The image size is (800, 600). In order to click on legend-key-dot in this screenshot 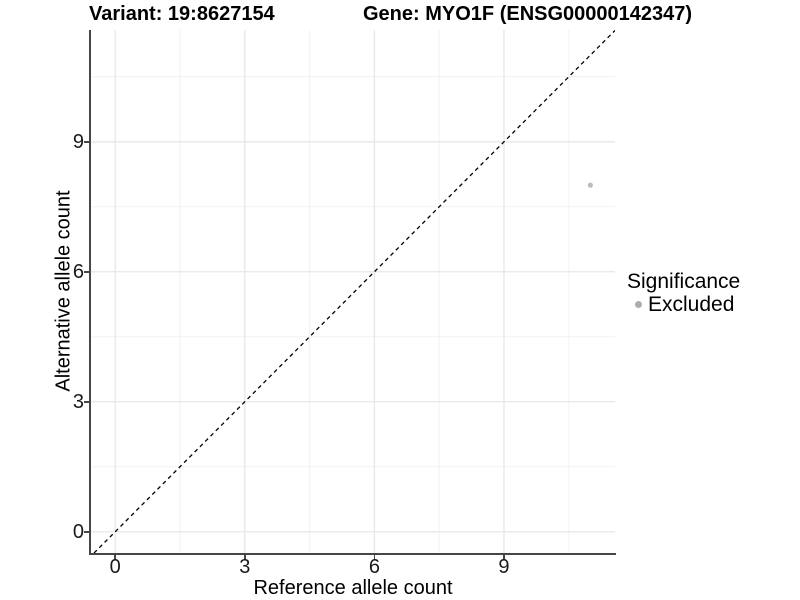, I will do `click(638, 304)`.